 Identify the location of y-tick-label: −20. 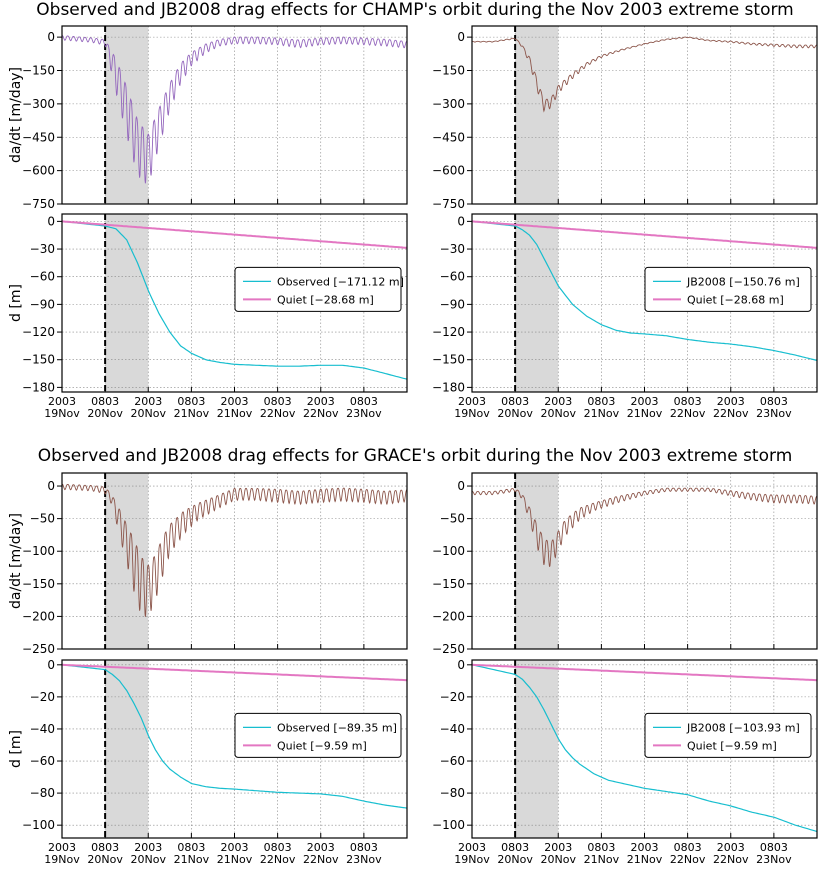
(42, 697).